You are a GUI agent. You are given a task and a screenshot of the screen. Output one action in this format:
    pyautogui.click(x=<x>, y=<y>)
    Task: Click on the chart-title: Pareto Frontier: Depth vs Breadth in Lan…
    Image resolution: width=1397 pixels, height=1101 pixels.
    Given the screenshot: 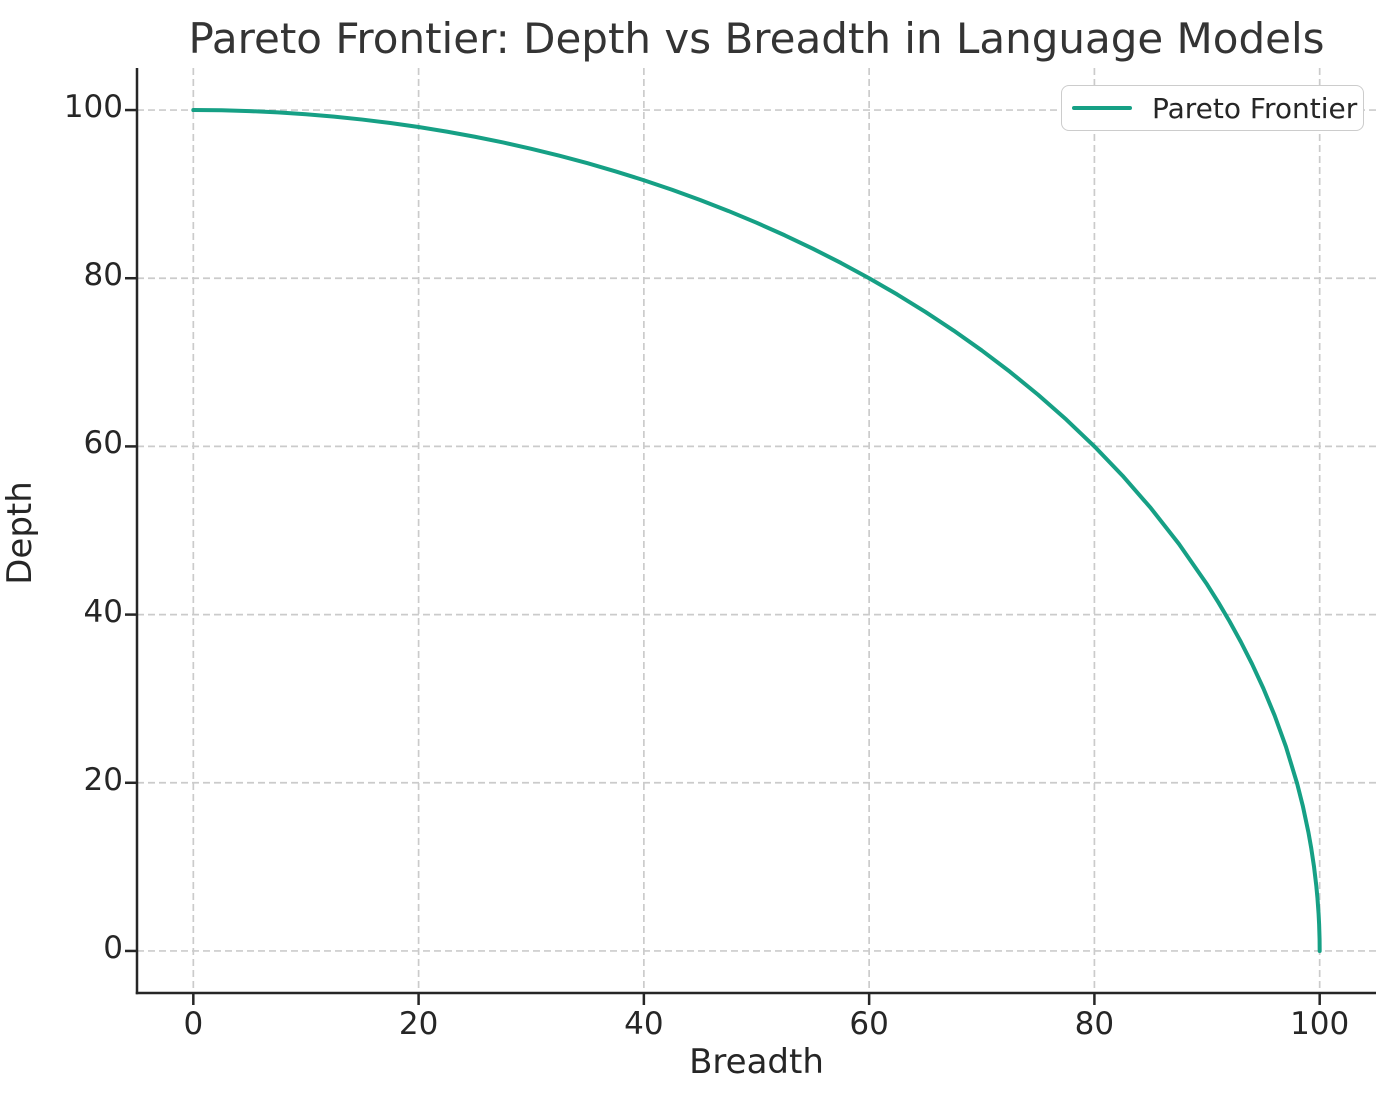 What is the action you would take?
    pyautogui.click(x=756, y=38)
    